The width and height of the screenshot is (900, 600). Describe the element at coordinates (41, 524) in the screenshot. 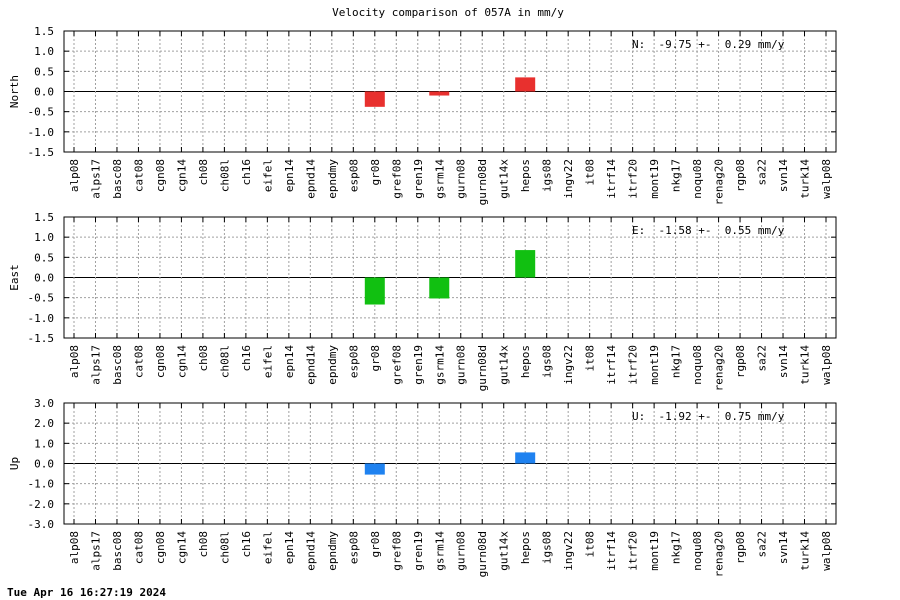

I see `y-tick-label: -3.0` at that location.